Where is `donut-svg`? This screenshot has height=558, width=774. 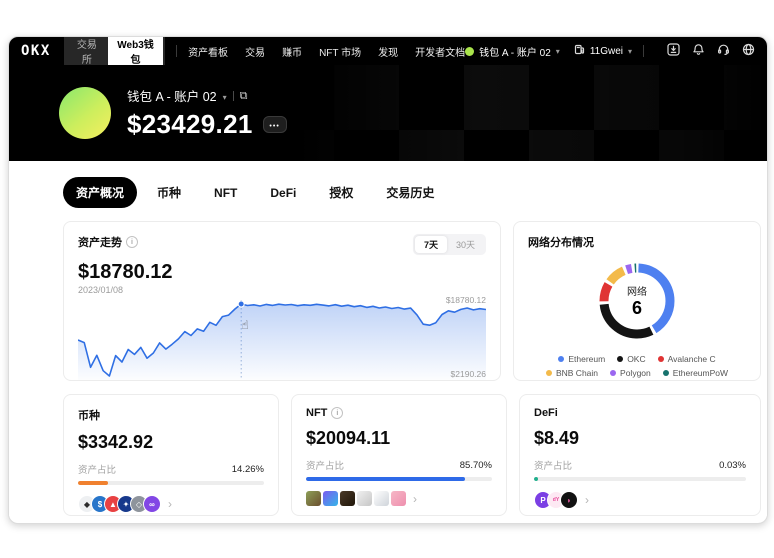
donut-svg is located at coordinates (637, 301).